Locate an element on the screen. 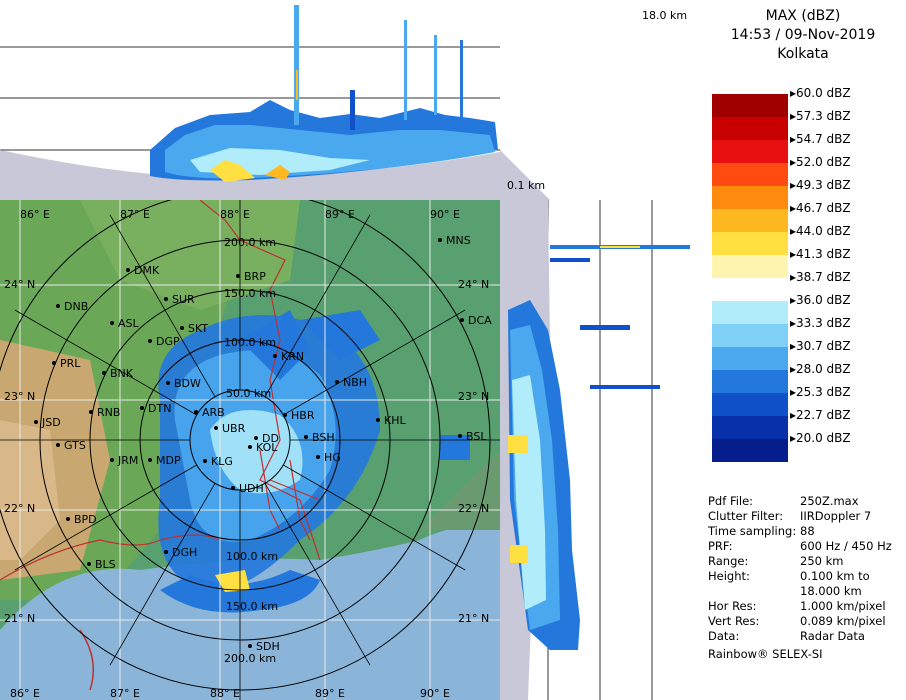 The width and height of the screenshot is (906, 700). legend-label: ▸60.0 dBZ is located at coordinates (820, 93).